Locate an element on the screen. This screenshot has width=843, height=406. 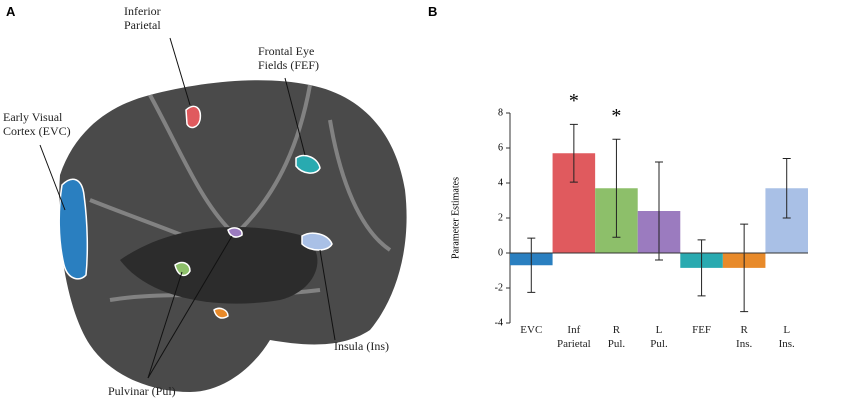
x-tick-label: L Pul. is located at coordinates (659, 337).